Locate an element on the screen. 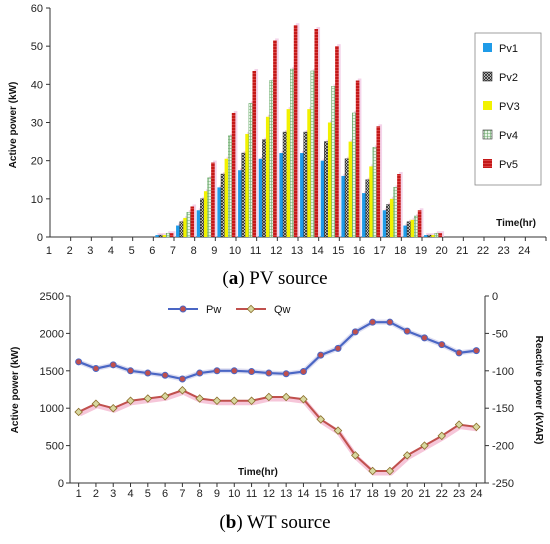 The height and width of the screenshot is (544, 550). pv-x-tick-label: 13 is located at coordinates (297, 251).